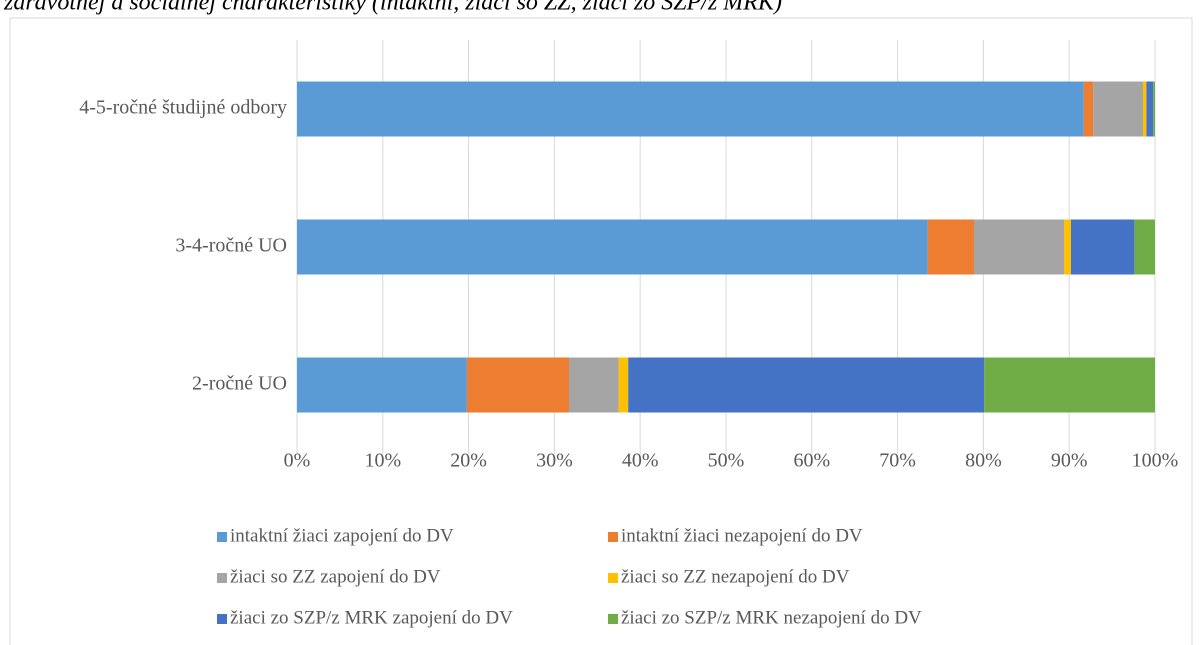 The width and height of the screenshot is (1201, 645). I want to click on y-tick-label: 4-5-ročné študijné odbory, so click(183, 108).